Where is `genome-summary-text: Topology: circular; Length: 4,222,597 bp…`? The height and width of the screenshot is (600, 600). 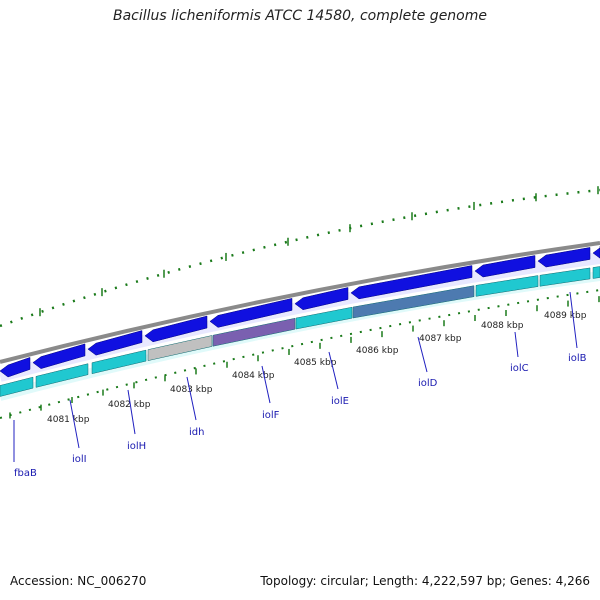 genome-summary-text: Topology: circular; Length: 4,222,597 bp… is located at coordinates (425, 581).